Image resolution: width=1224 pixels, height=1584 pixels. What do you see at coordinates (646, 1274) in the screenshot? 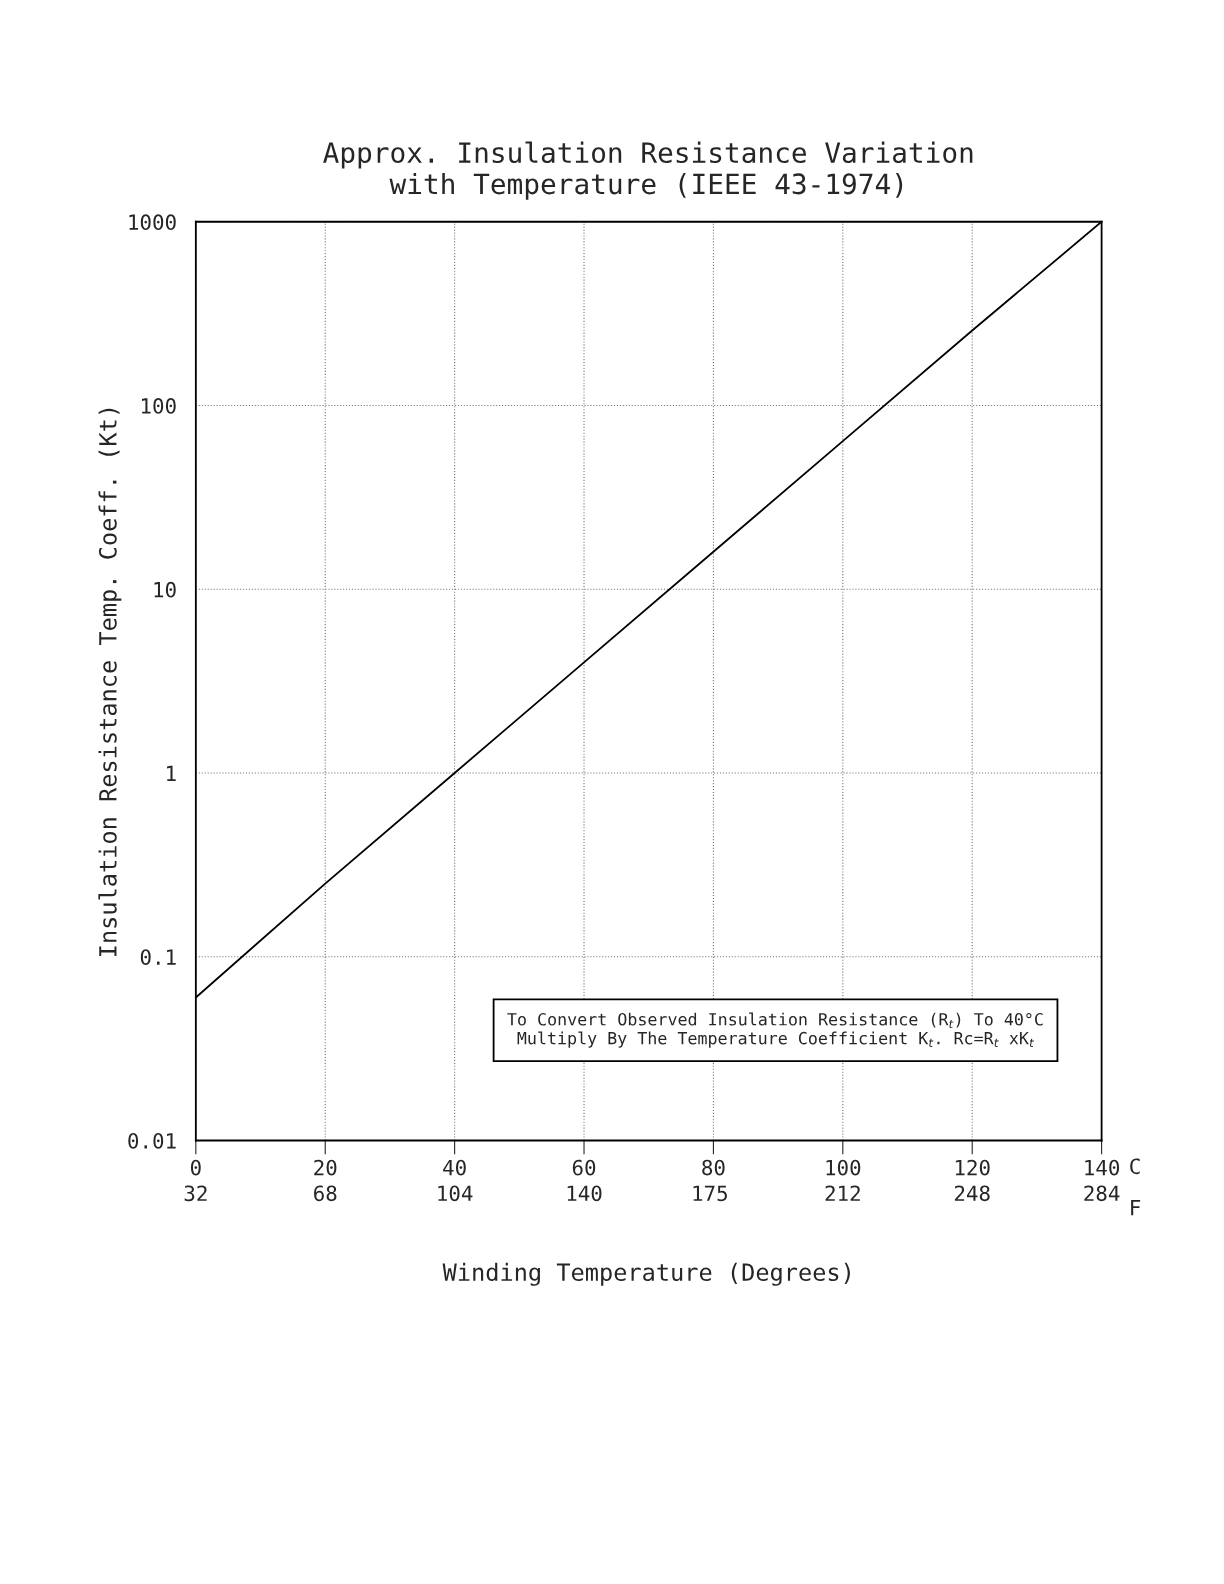
I see `x-axis-title: Winding Temperature (Degrees)` at bounding box center [646, 1274].